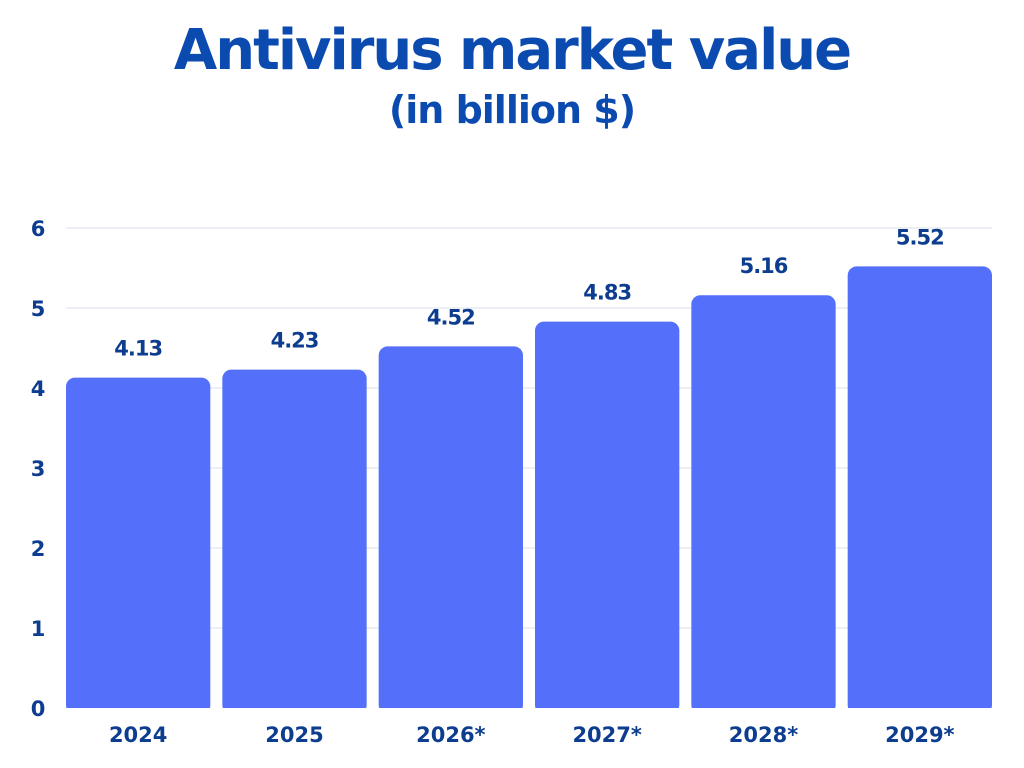 The width and height of the screenshot is (1024, 768). What do you see at coordinates (451, 317) in the screenshot?
I see `data-label: 4.52` at bounding box center [451, 317].